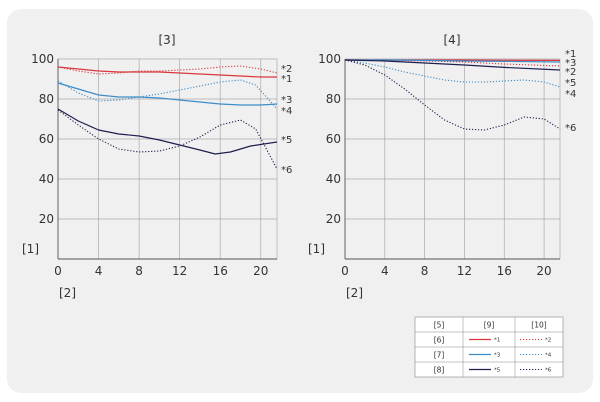 The width and height of the screenshot is (600, 402). I want to click on series-line-s2, so click(167, 70).